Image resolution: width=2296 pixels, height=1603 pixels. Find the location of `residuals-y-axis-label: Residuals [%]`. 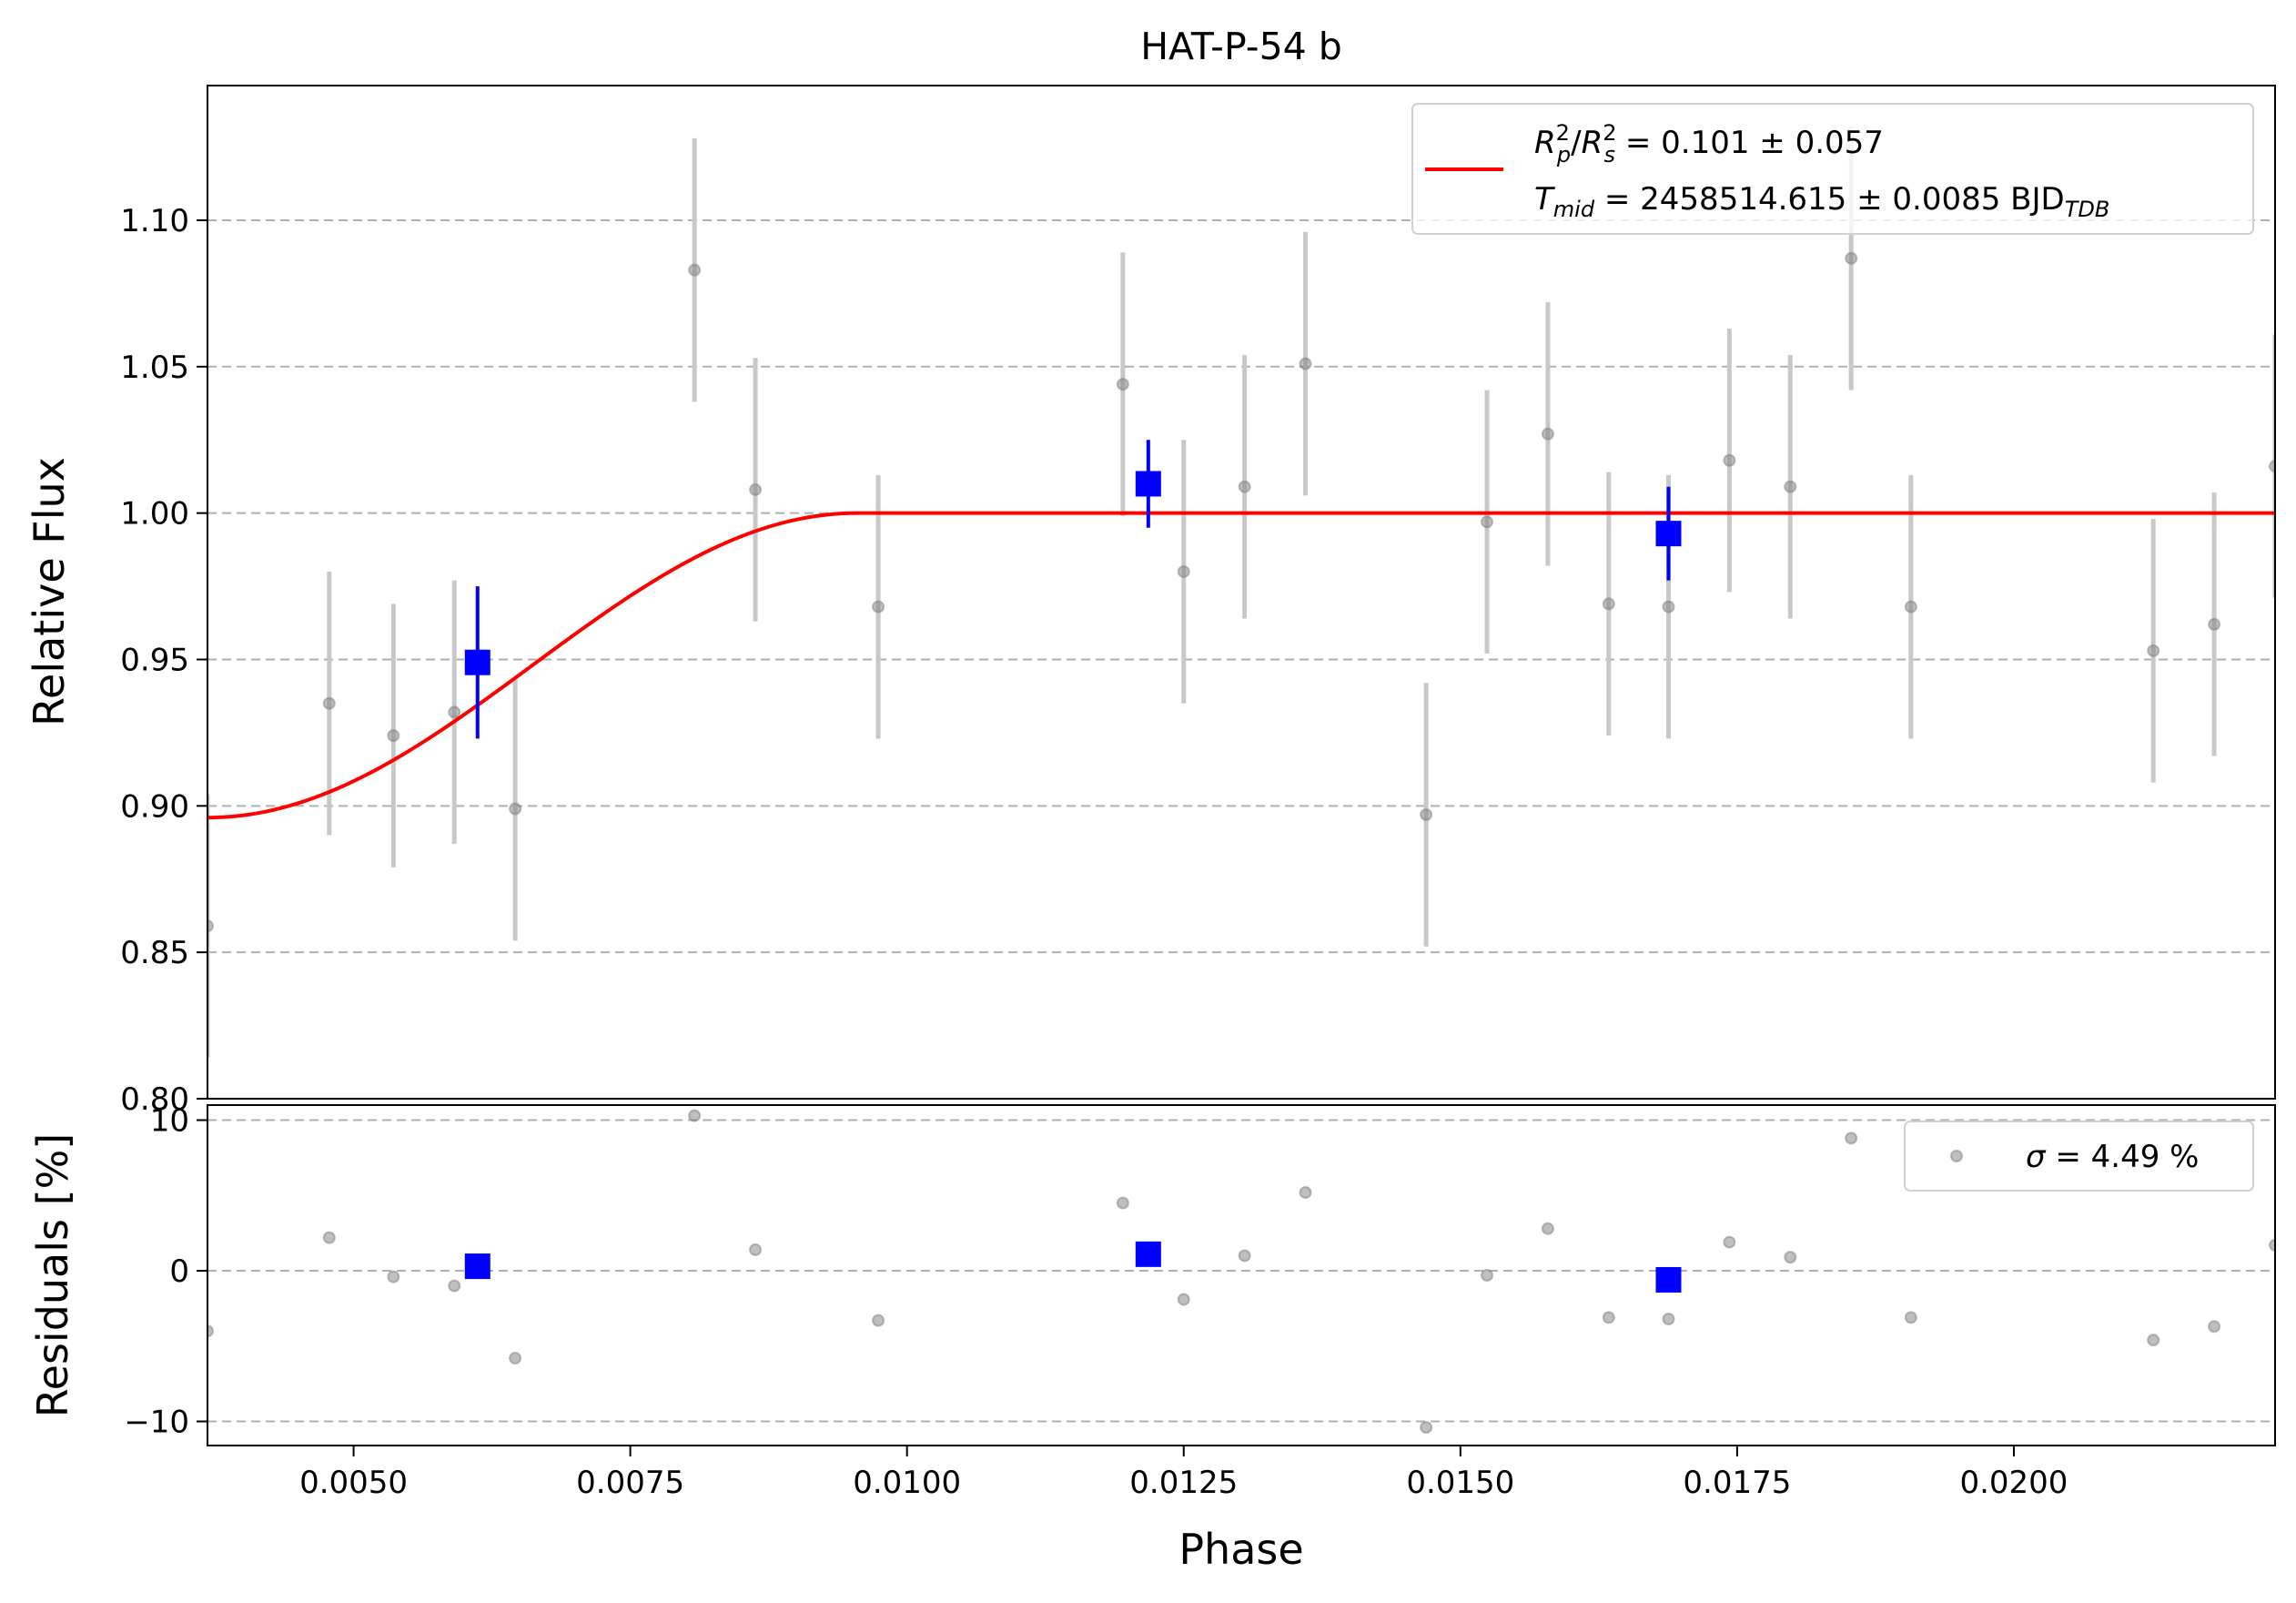

residuals-y-axis-label: Residuals [%] is located at coordinates (53, 1275).